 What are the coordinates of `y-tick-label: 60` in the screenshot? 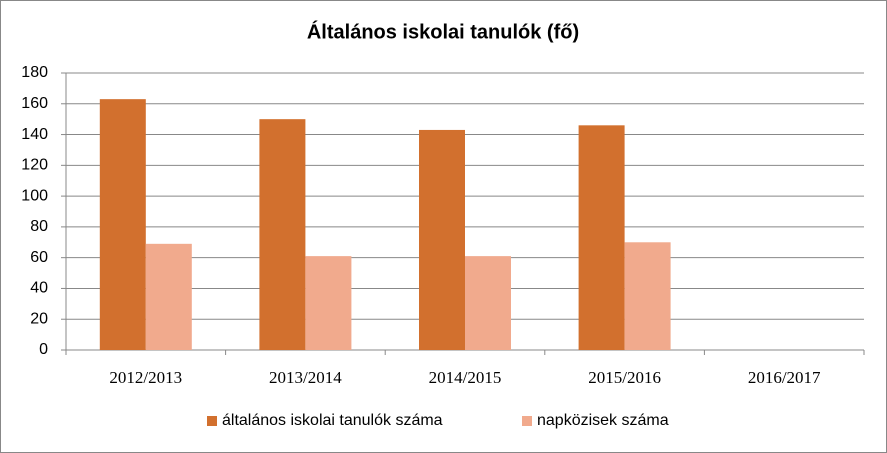 It's located at (39, 257).